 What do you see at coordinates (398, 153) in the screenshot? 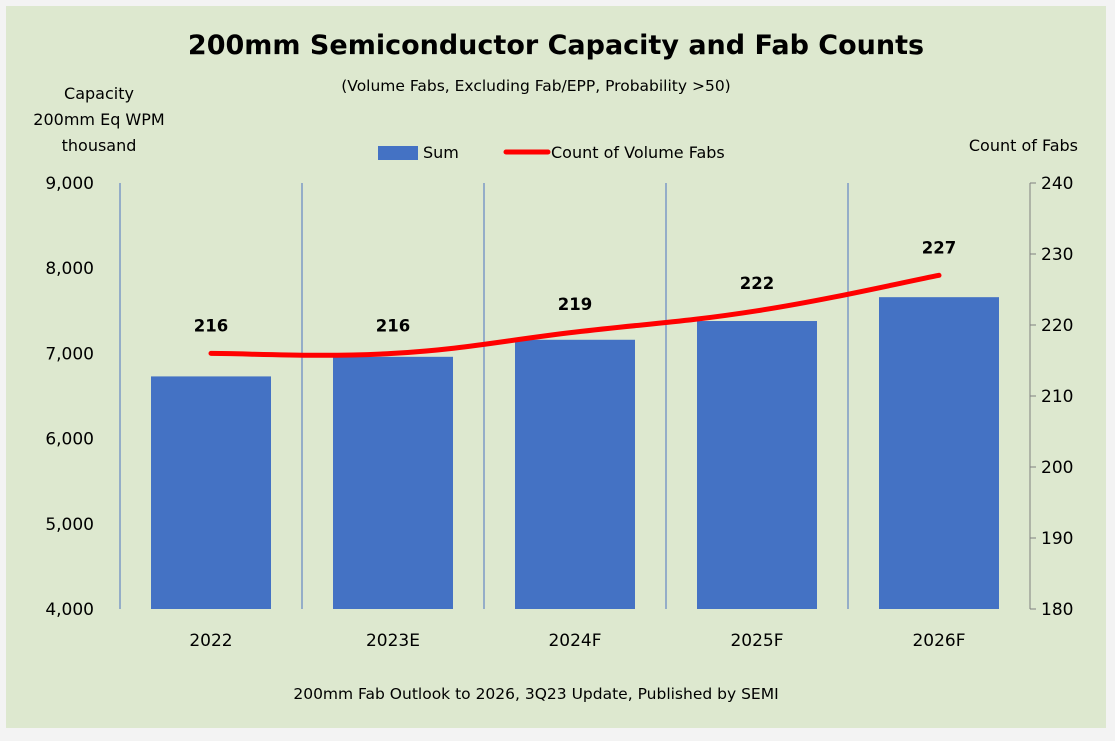
I see `legend-swatch-sum` at bounding box center [398, 153].